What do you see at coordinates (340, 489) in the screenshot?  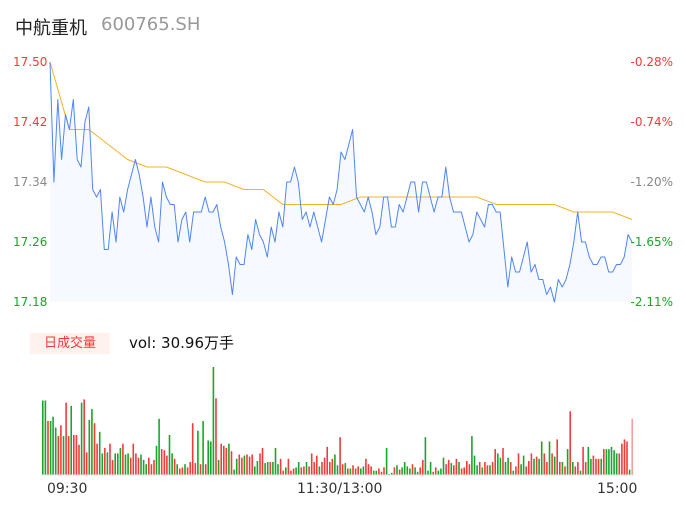 I see `x-tick-midday: 11:30/13:00` at bounding box center [340, 489].